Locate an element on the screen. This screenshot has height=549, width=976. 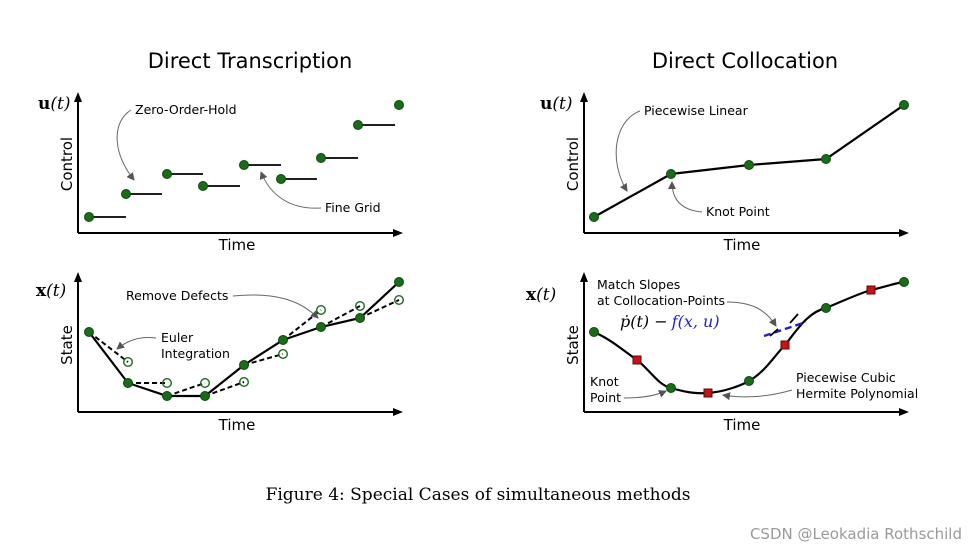
transcription-state-panel: x(t) State Time Remove Defects Eule is located at coordinates (220, 353).